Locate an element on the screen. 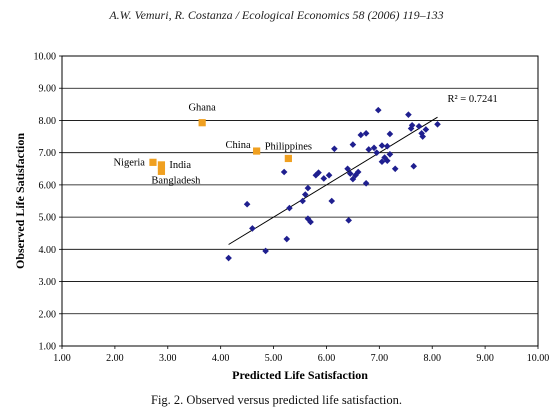  y-tick-label: 8.00 is located at coordinates (48, 121).